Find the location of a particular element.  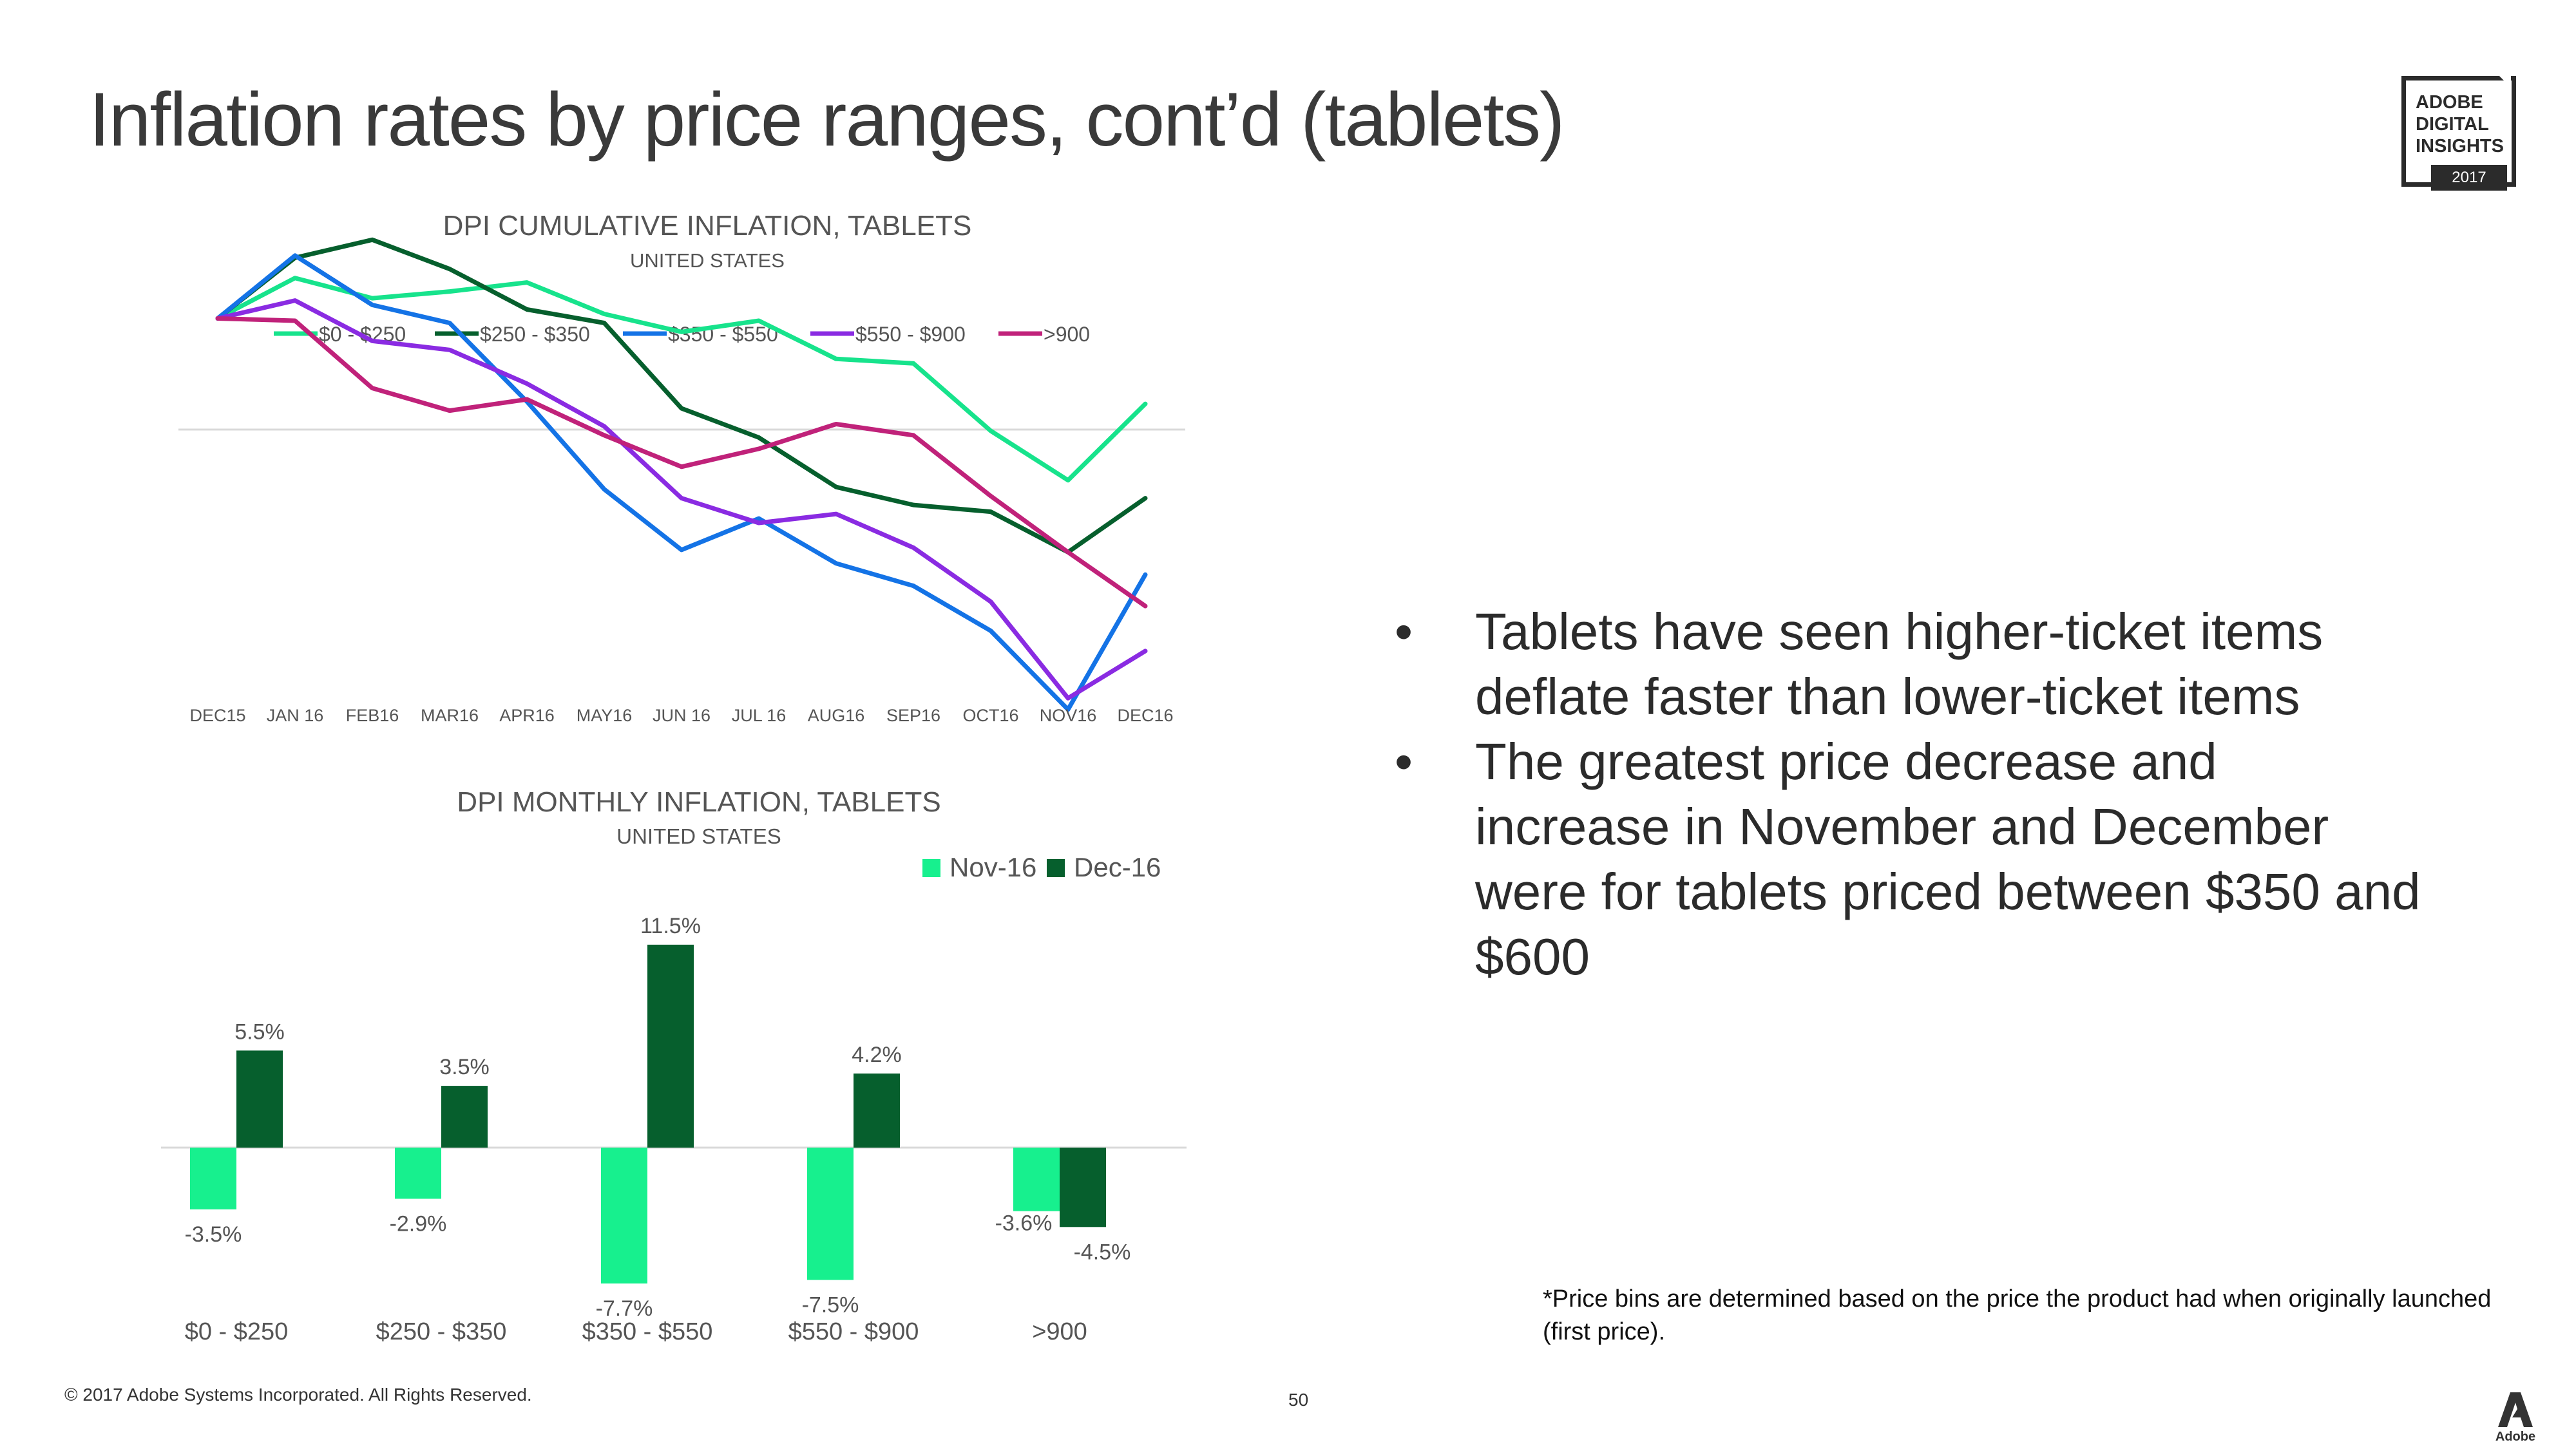

bar-chart-subtitle: UNITED STATES is located at coordinates (698, 836).